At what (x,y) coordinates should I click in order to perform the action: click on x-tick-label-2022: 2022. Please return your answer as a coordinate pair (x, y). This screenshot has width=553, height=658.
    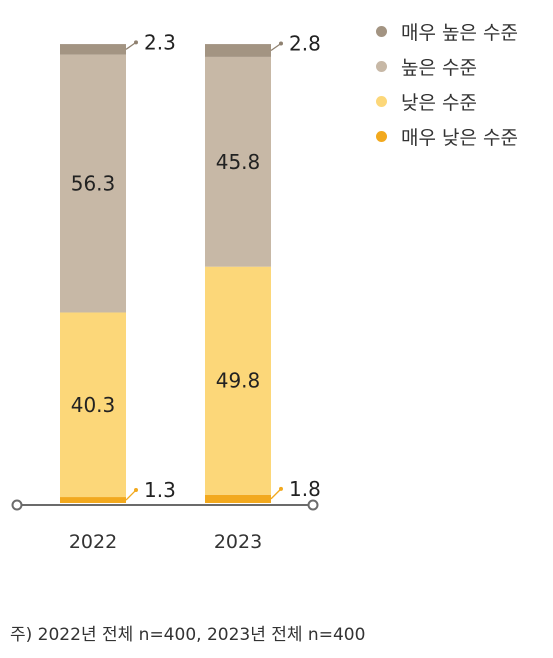
    Looking at the image, I should click on (93, 542).